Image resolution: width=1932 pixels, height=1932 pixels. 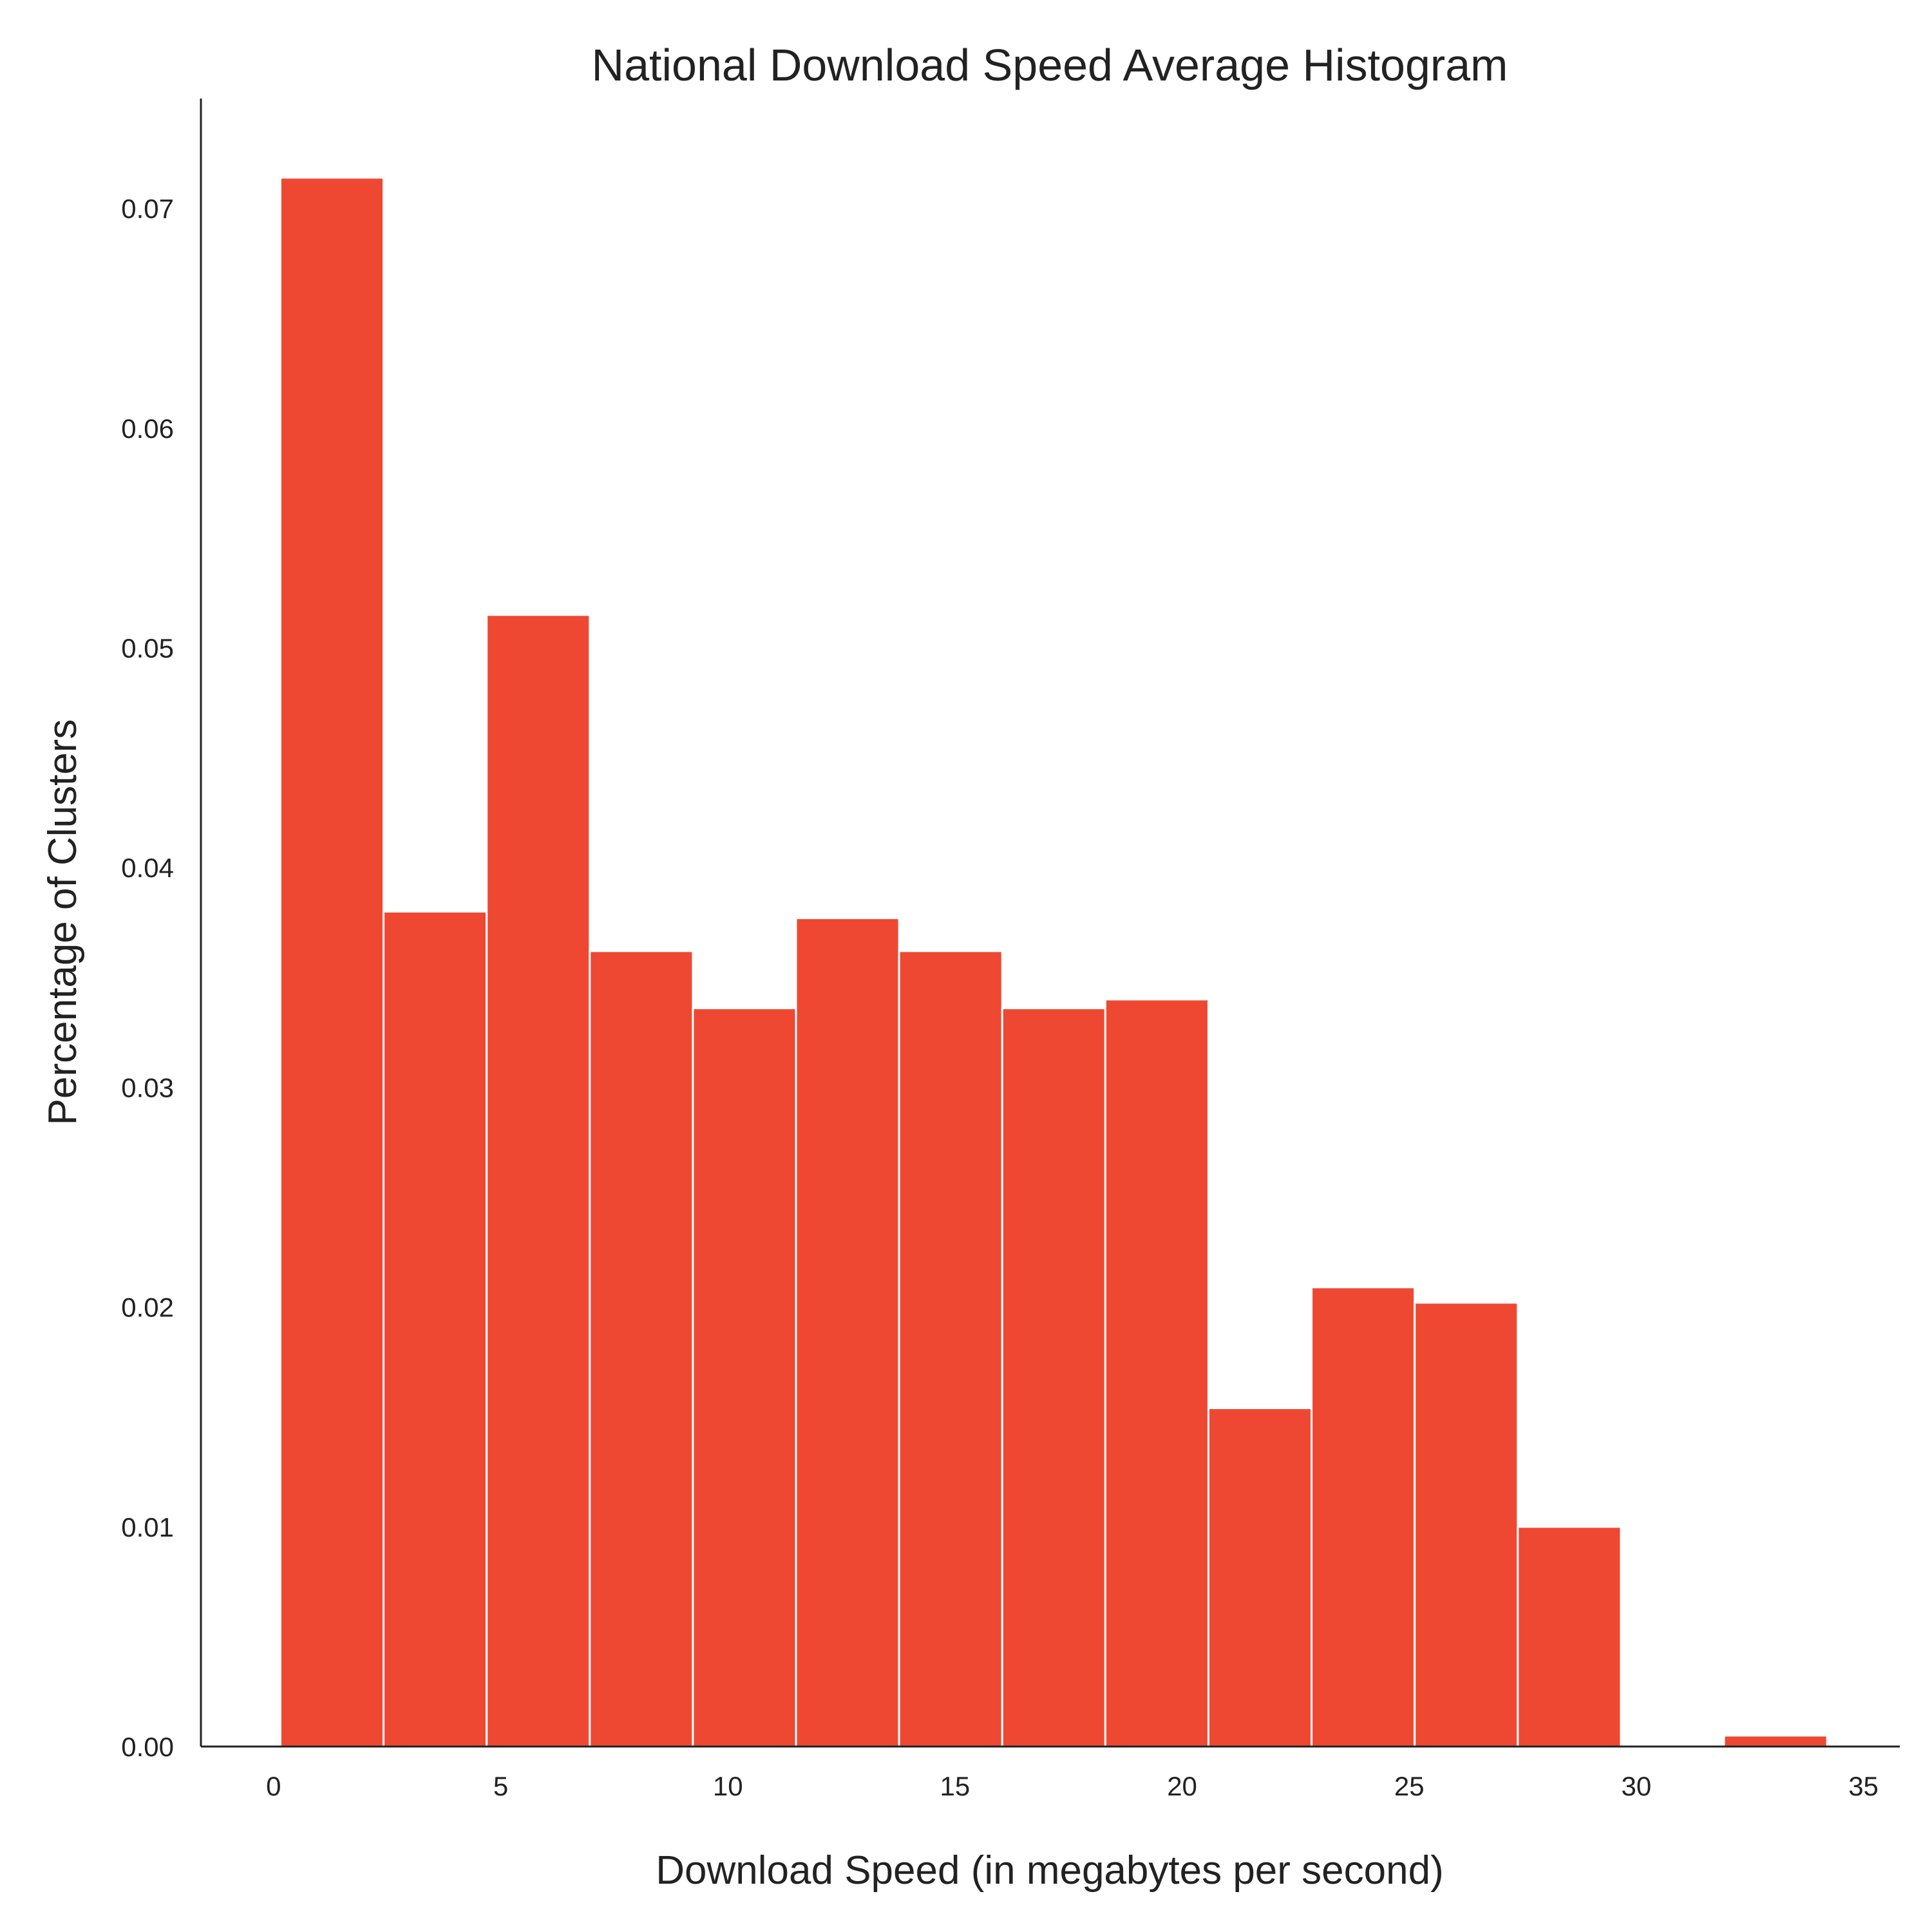 What do you see at coordinates (1637, 1786) in the screenshot?
I see `x-tick-label: 30` at bounding box center [1637, 1786].